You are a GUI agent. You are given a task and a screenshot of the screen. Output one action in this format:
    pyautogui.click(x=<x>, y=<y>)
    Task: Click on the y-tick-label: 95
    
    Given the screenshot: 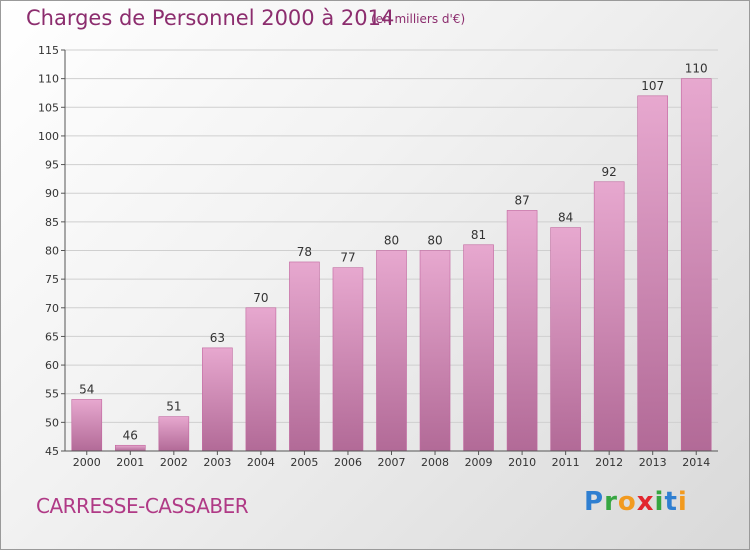 What is the action you would take?
    pyautogui.click(x=52, y=165)
    